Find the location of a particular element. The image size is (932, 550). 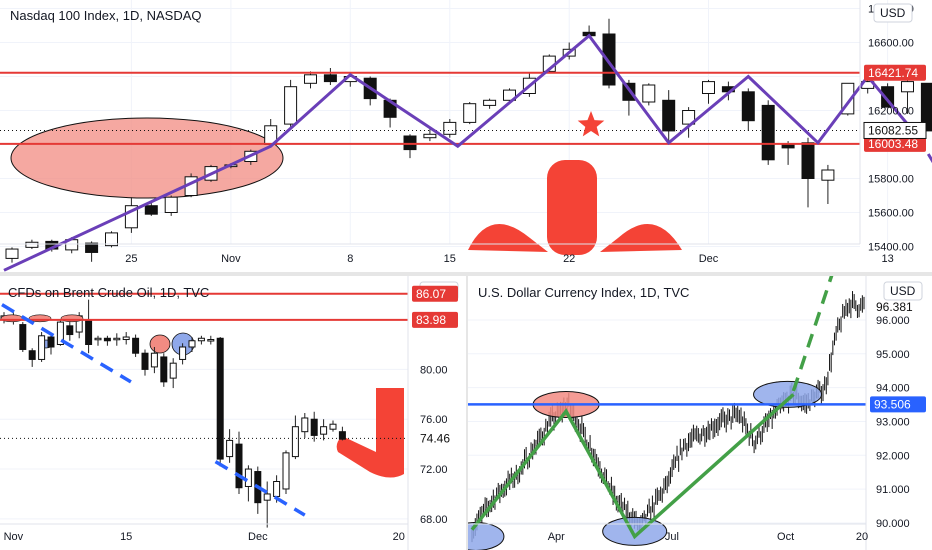

dxy-x-tick-label: 20 is located at coordinates (862, 537).